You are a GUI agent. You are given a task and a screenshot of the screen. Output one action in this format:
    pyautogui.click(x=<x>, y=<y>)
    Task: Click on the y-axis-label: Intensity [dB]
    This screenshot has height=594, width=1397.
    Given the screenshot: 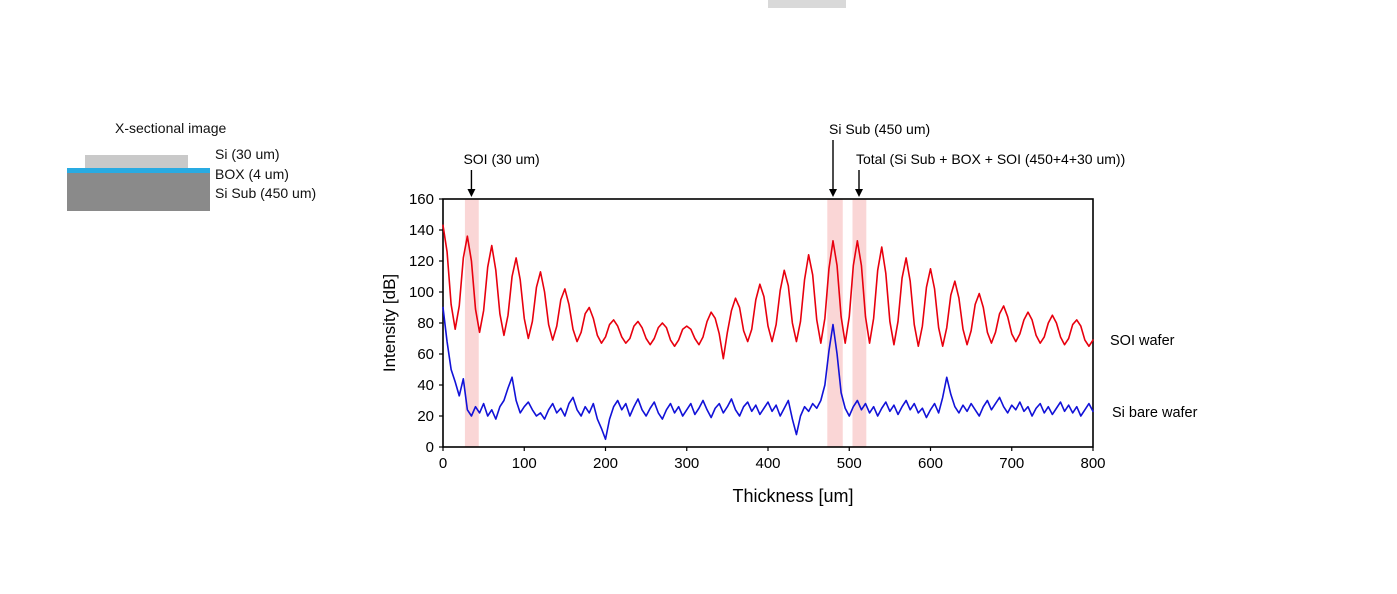 What is the action you would take?
    pyautogui.click(x=389, y=323)
    